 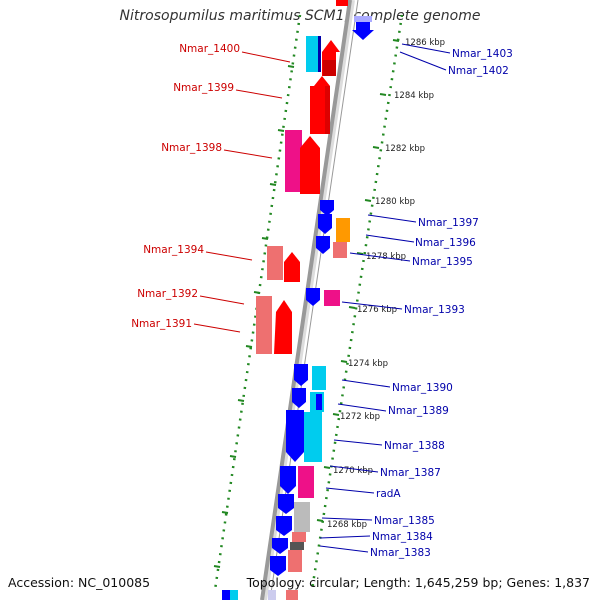 I want to click on gene-label-nmar-1397: Nmar_1397, so click(x=448, y=223).